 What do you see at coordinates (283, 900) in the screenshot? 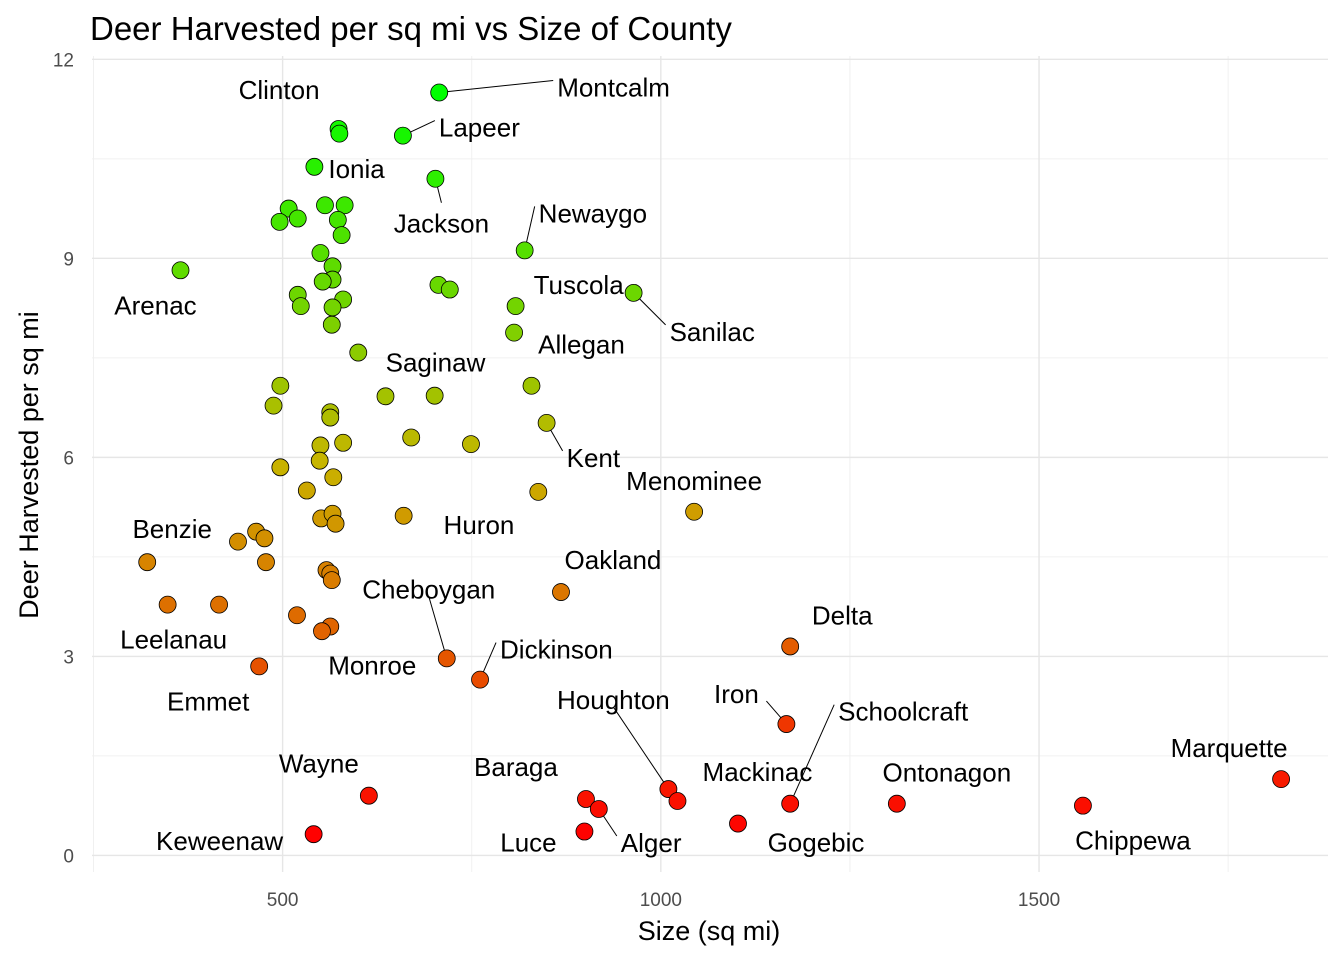
I see `x-tick-label: 500` at bounding box center [283, 900].